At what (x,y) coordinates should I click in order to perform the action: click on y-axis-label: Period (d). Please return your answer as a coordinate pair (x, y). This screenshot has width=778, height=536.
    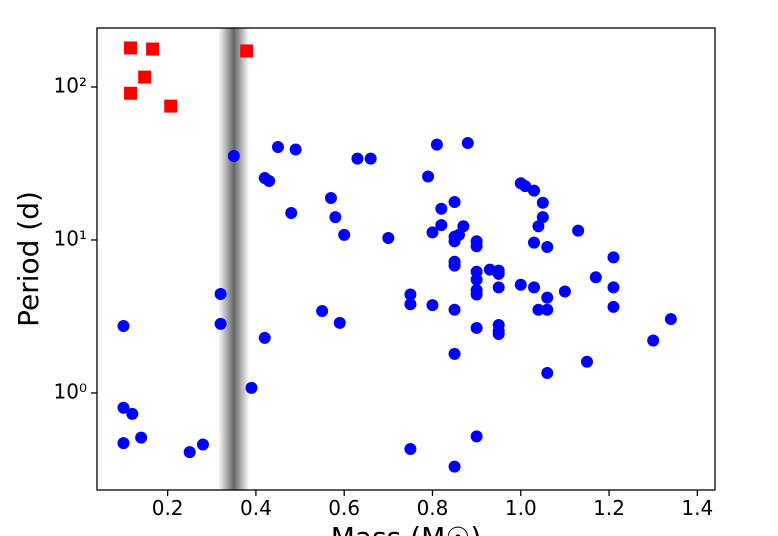
    Looking at the image, I should click on (28, 259).